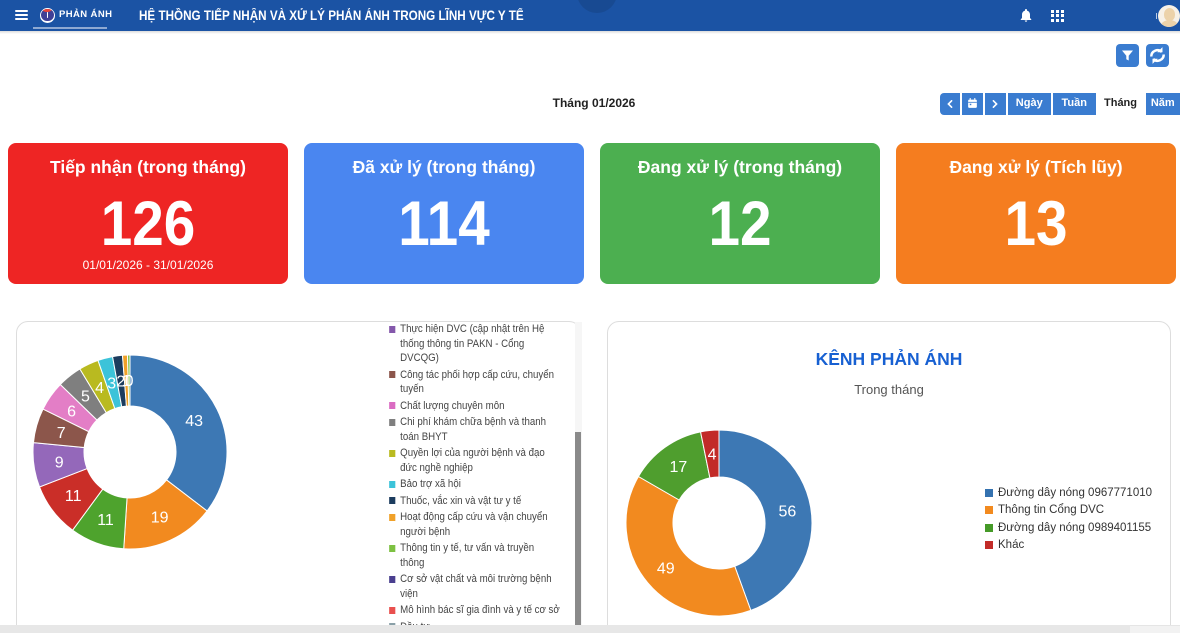 The image size is (1180, 633). What do you see at coordinates (111, 384) in the screenshot?
I see `svg-text: 3` at bounding box center [111, 384].